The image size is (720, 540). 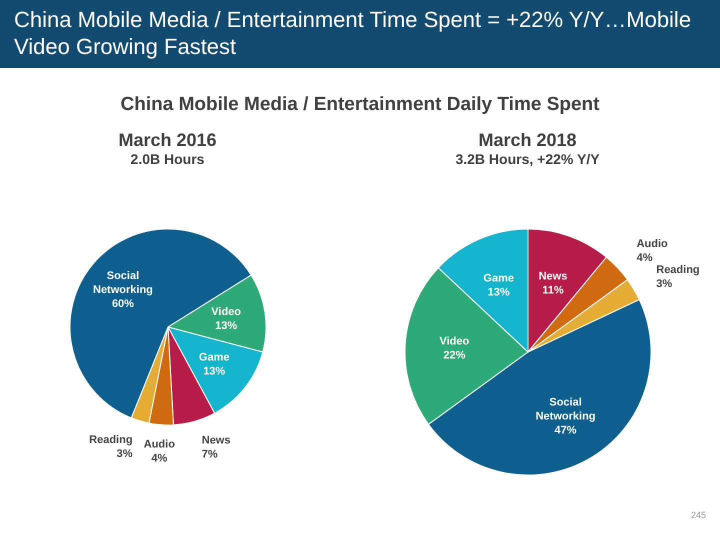 I want to click on text: China Mobile Media / Entertainment Daily Time Spent, so click(x=360, y=105).